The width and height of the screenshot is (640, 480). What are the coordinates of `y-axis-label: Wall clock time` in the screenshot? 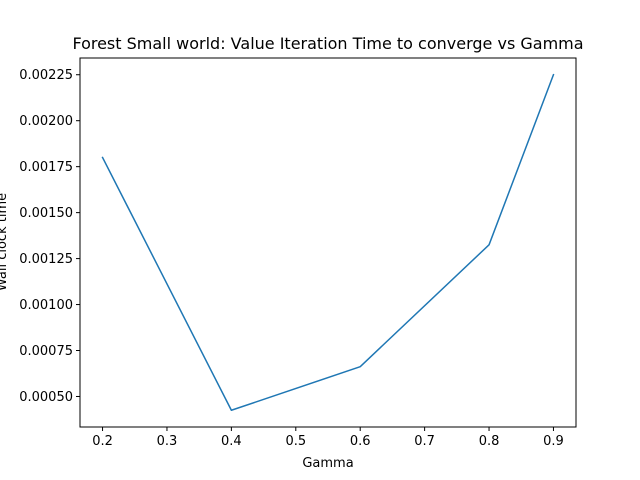 It's located at (5, 242).